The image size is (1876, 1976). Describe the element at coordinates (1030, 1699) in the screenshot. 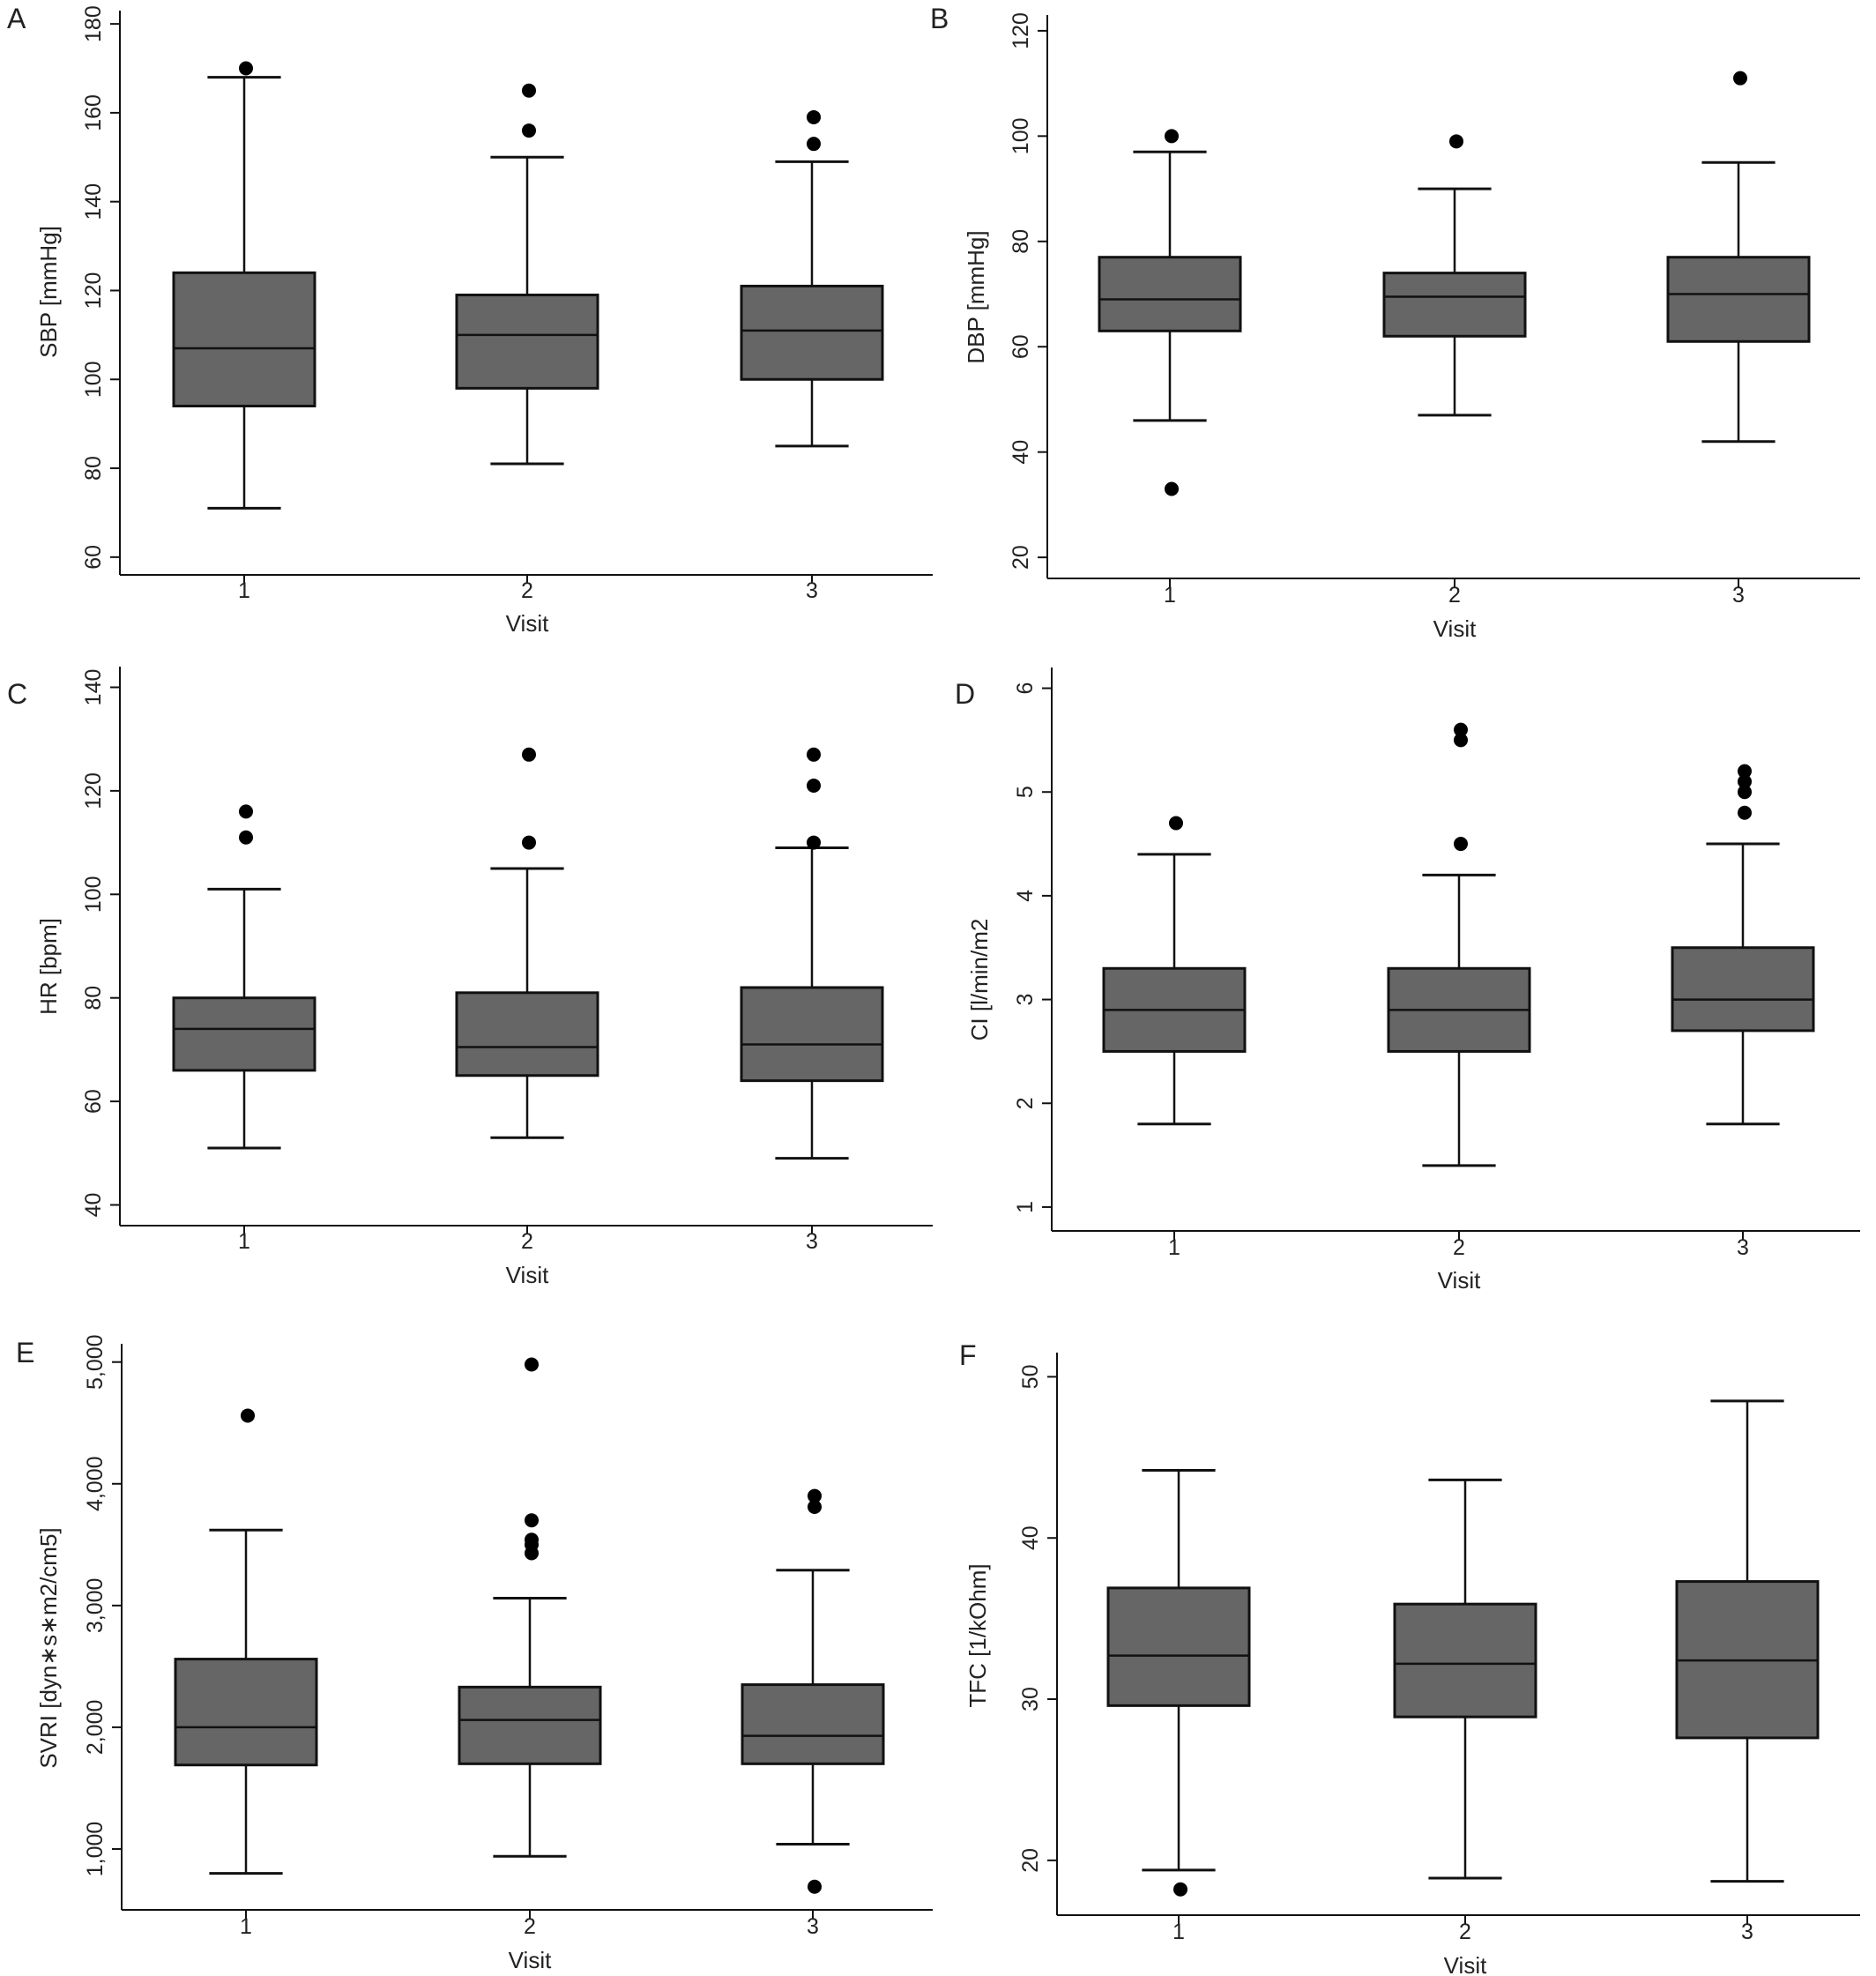

I see `y-tick-label: 30` at that location.